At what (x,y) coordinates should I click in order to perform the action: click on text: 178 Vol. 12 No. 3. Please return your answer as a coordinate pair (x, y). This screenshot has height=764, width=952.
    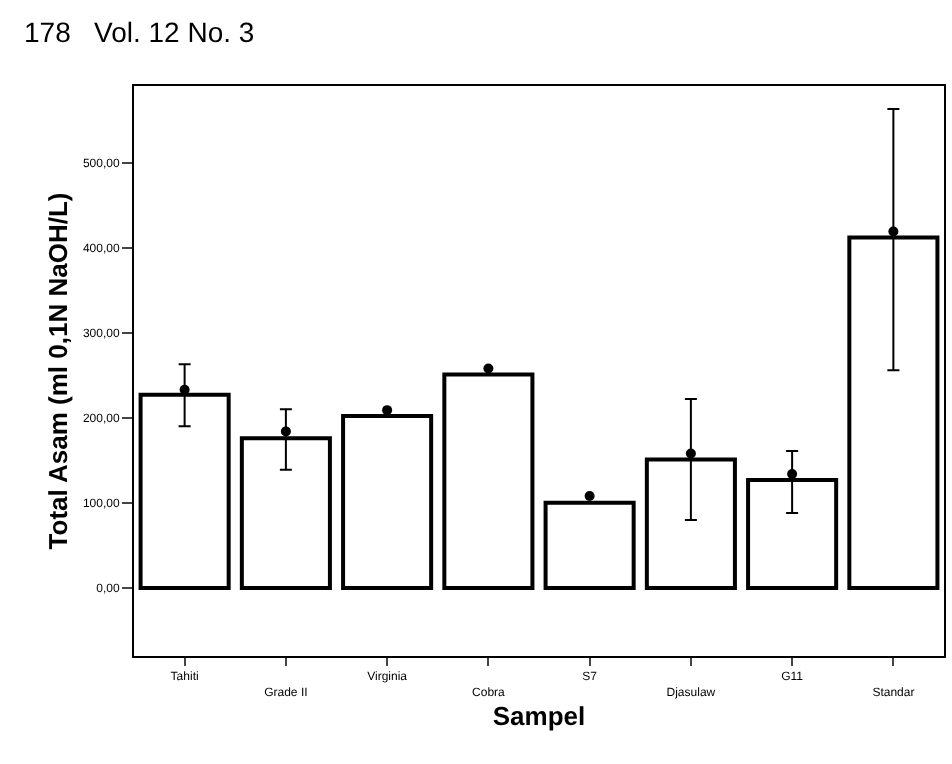
    Looking at the image, I should click on (139, 32).